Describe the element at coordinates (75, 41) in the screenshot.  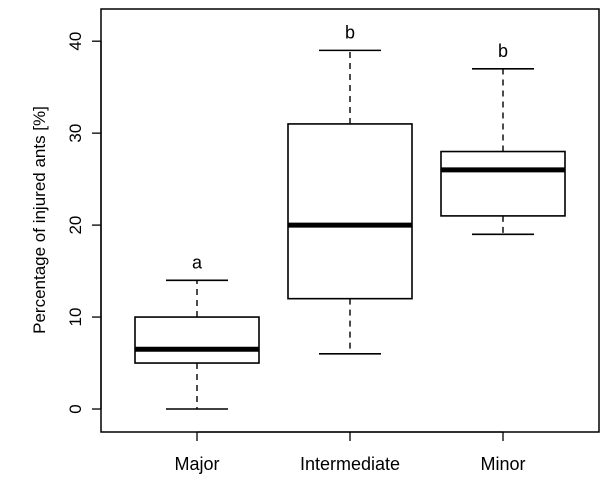
I see `y-tick-label: 40` at that location.